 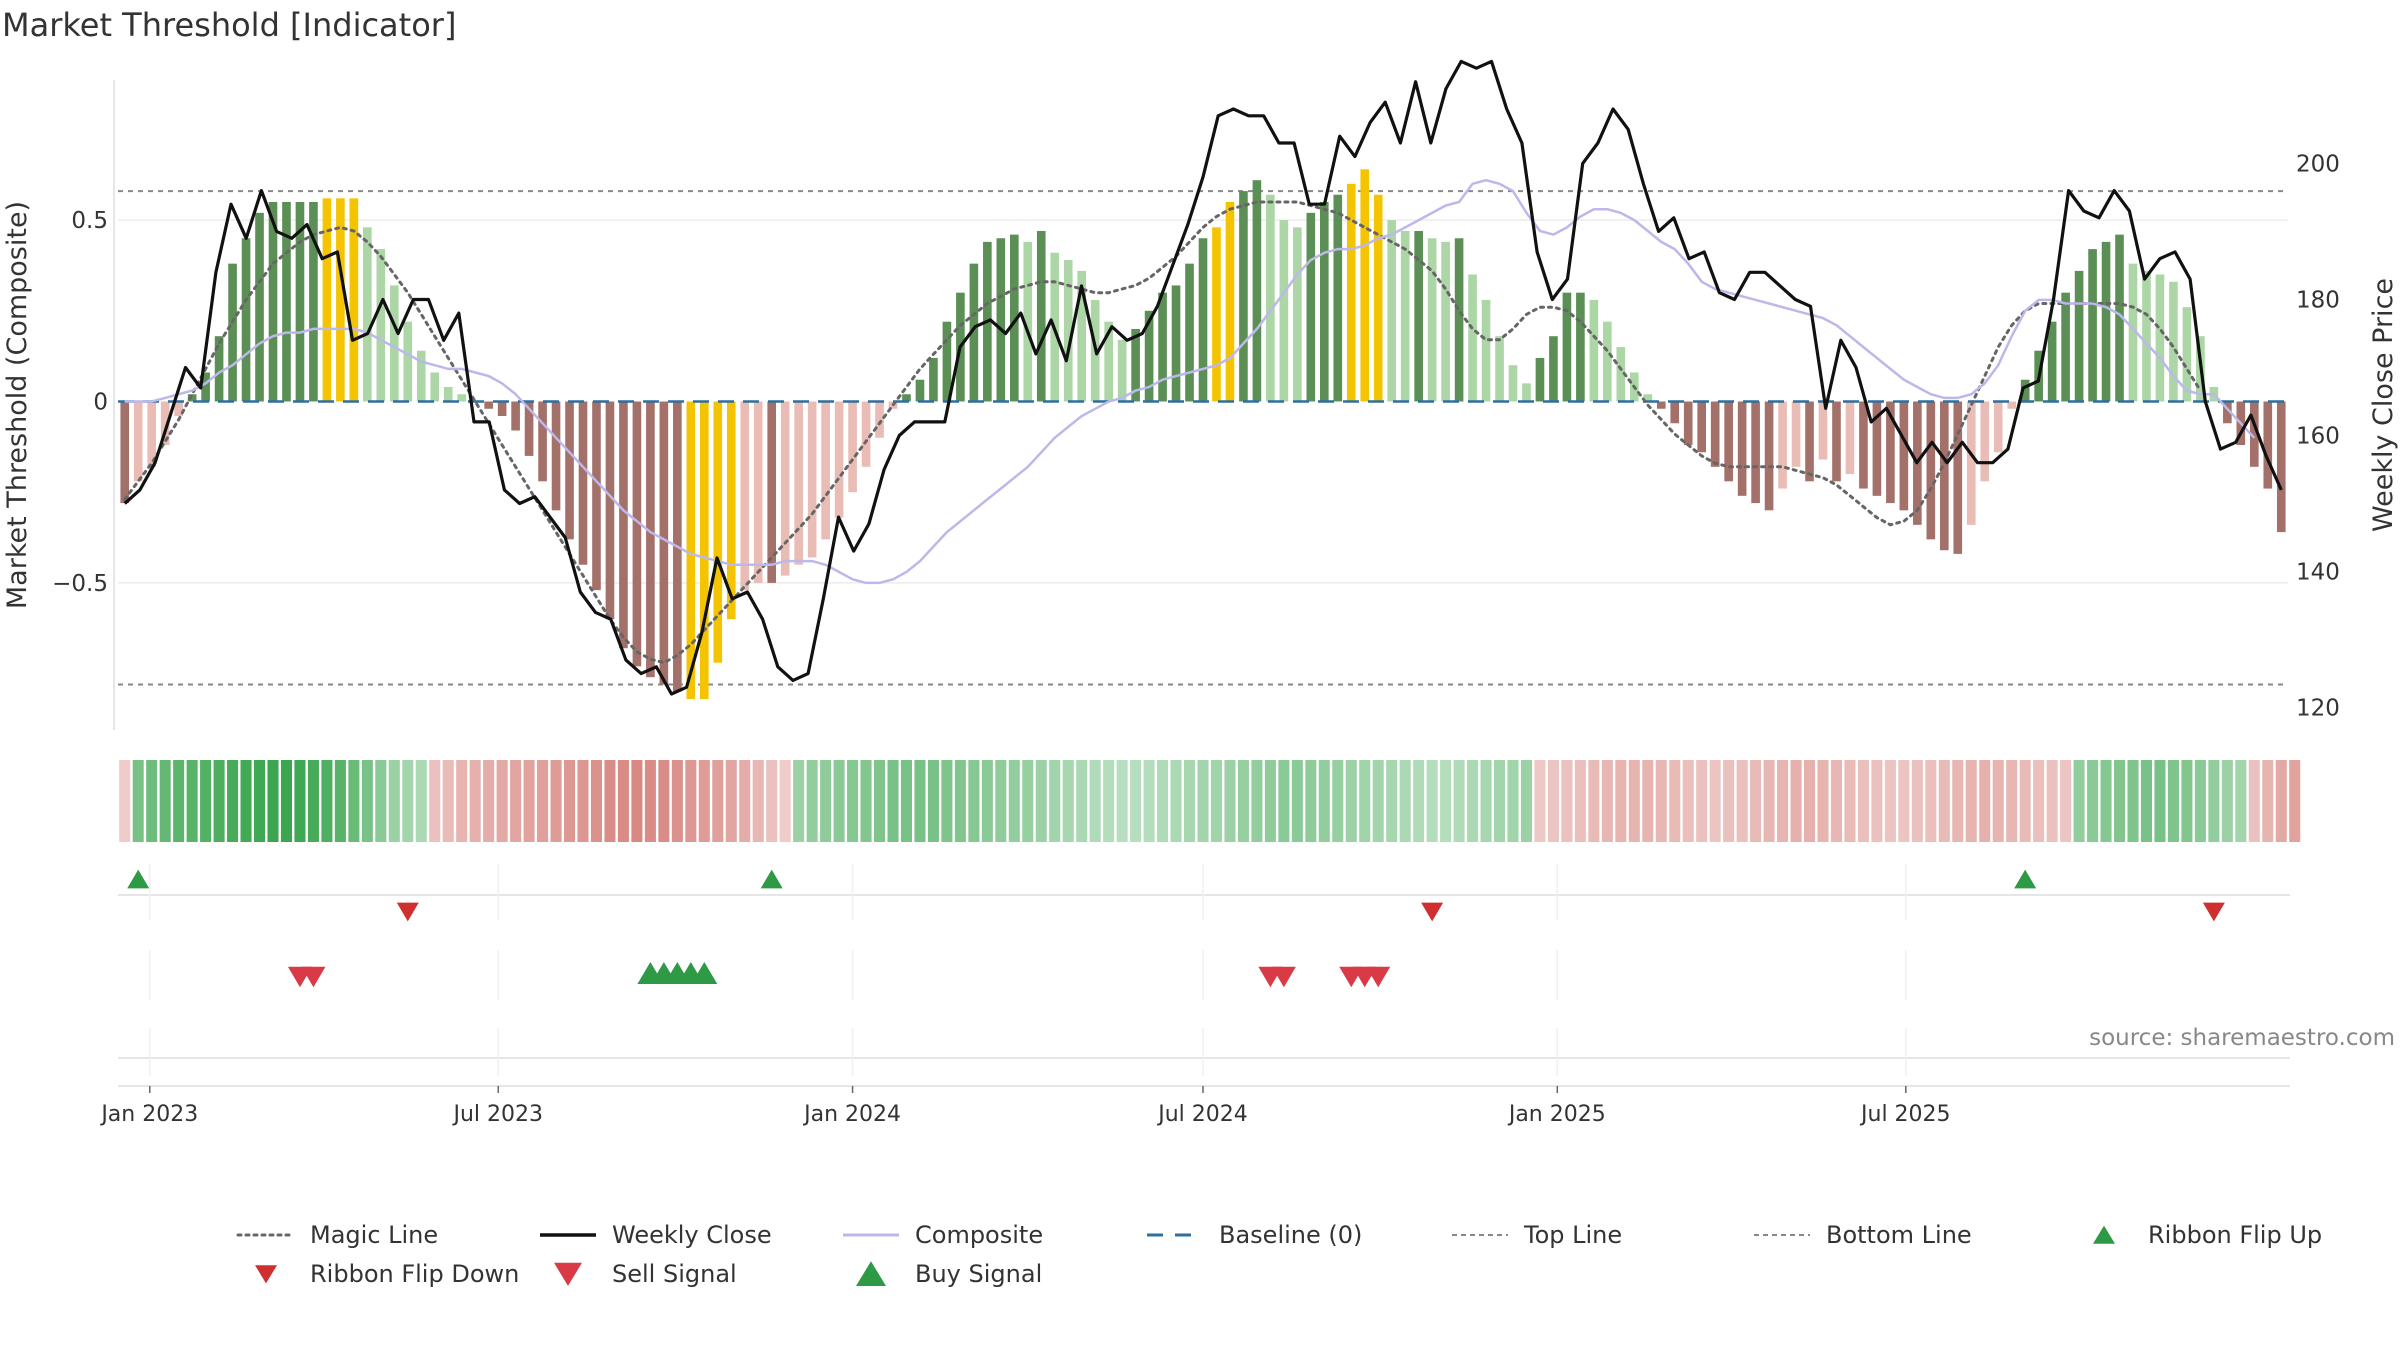 I want to click on y-tick-label: −0.5, so click(x=80, y=584).